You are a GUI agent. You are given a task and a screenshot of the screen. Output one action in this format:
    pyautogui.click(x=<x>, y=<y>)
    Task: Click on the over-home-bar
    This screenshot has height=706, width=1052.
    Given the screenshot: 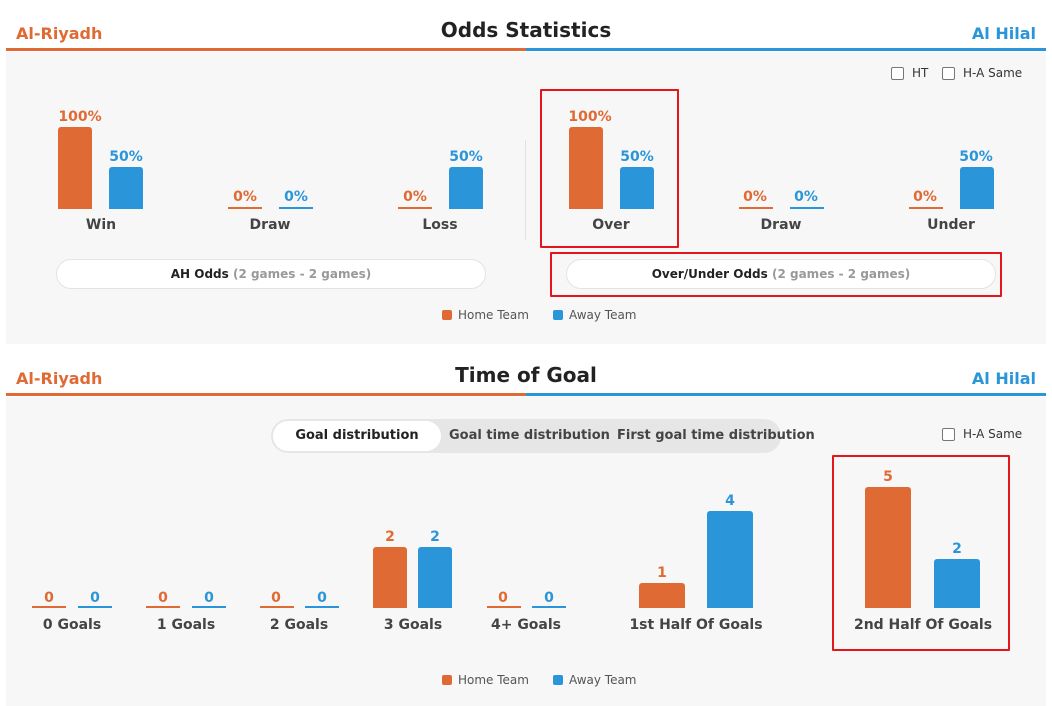 What is the action you would take?
    pyautogui.click(x=586, y=168)
    